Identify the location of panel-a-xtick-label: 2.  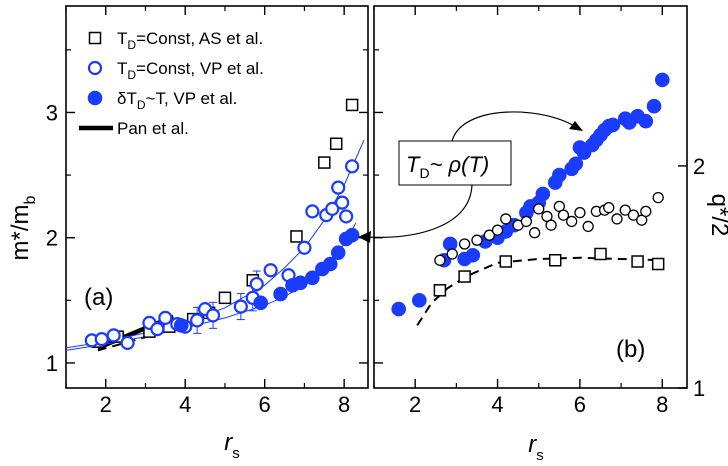
(106, 404).